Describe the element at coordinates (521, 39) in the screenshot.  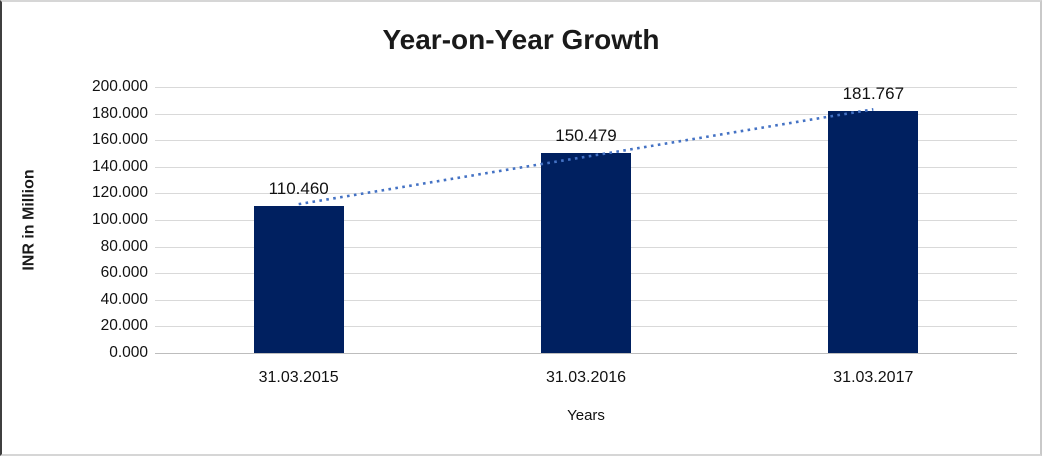
I see `chart-title: Year-on-Year Growth` at that location.